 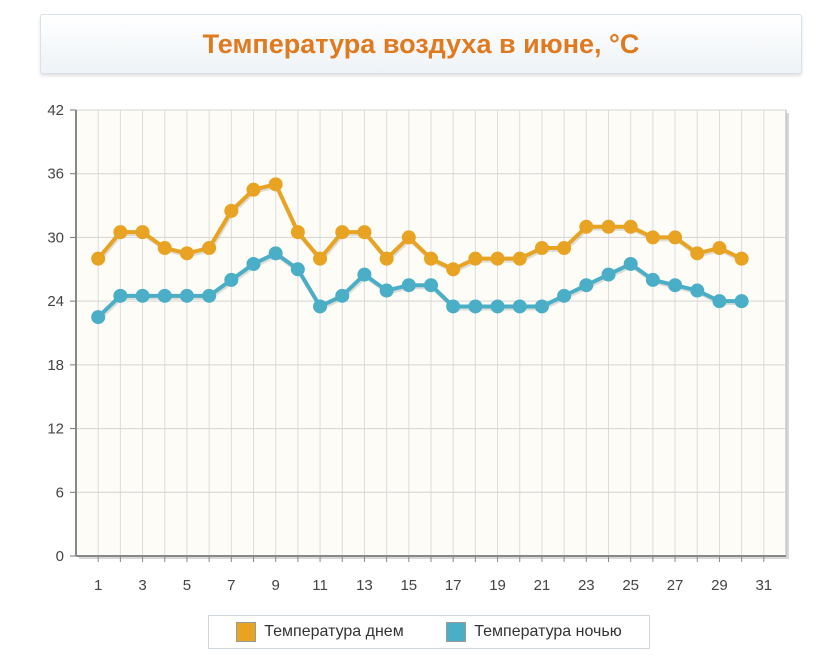 I want to click on y-tick-label: 0, so click(x=60, y=556).